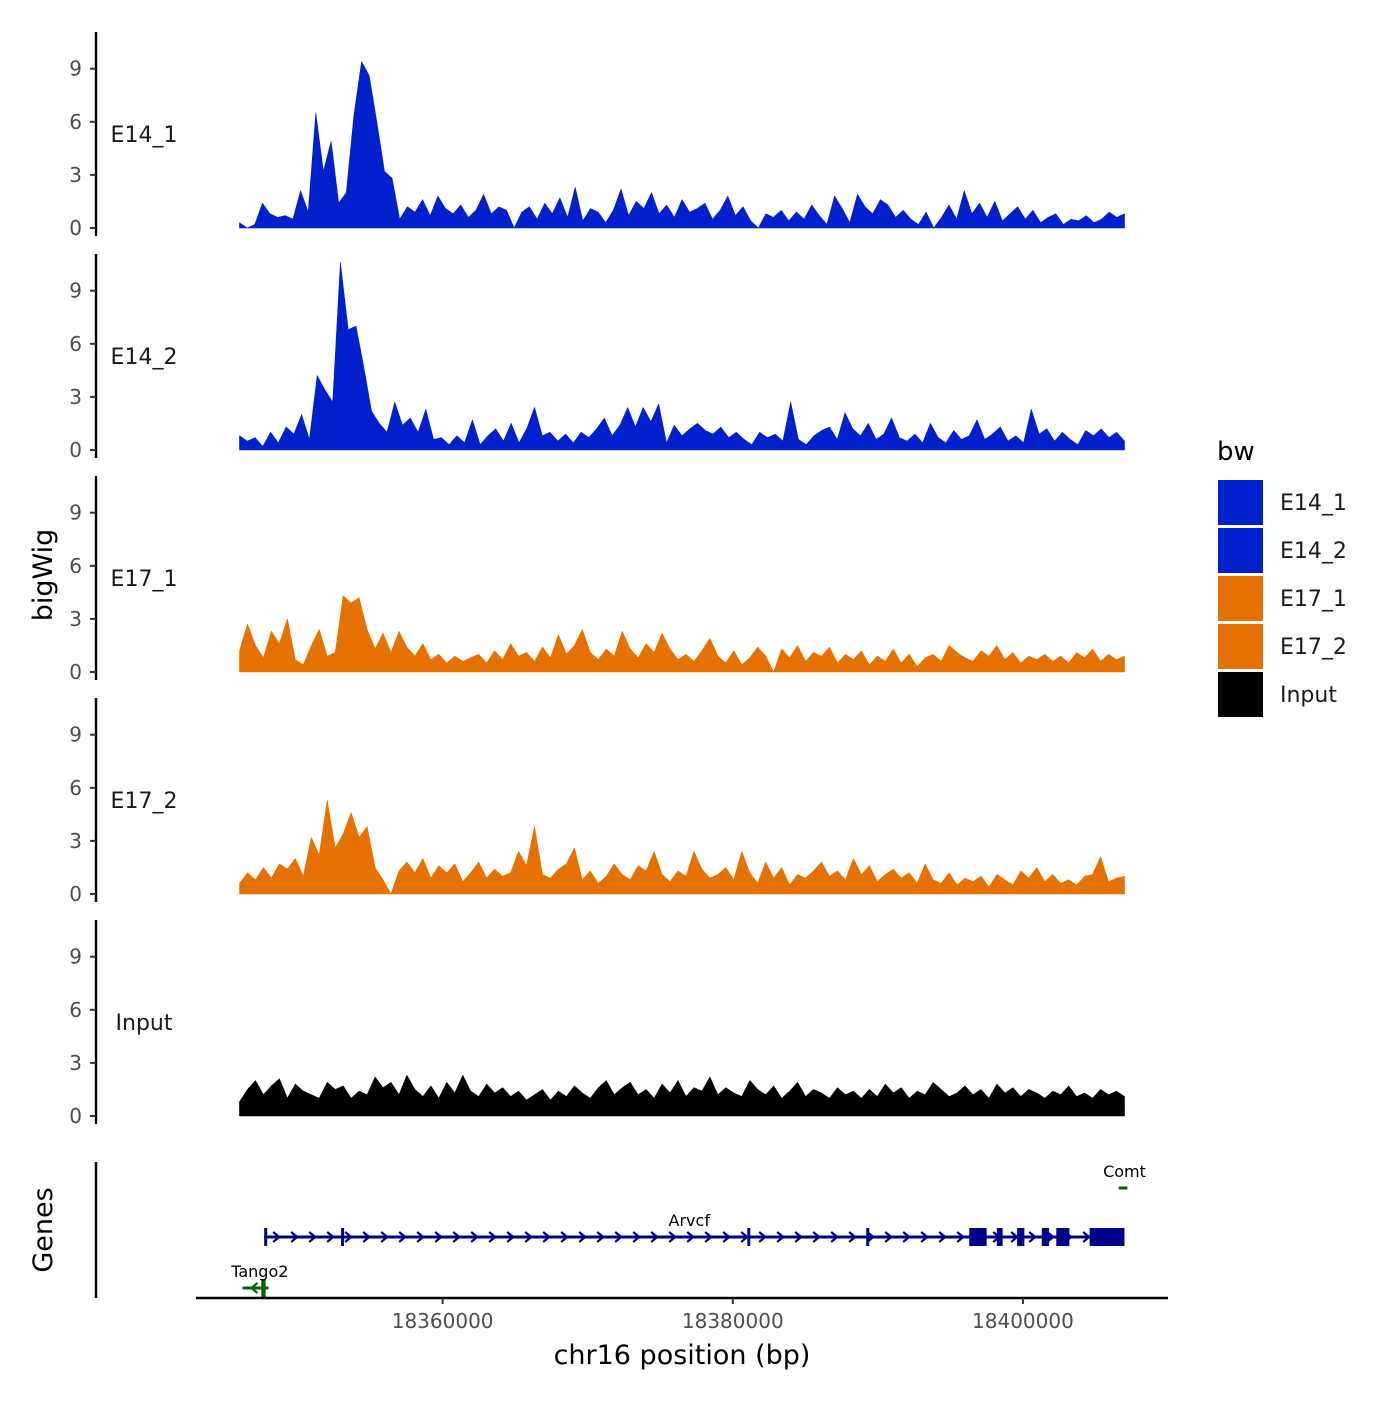  Describe the element at coordinates (597, 1024) in the screenshot. I see `track-input: 0 3 6 9 Input` at that location.